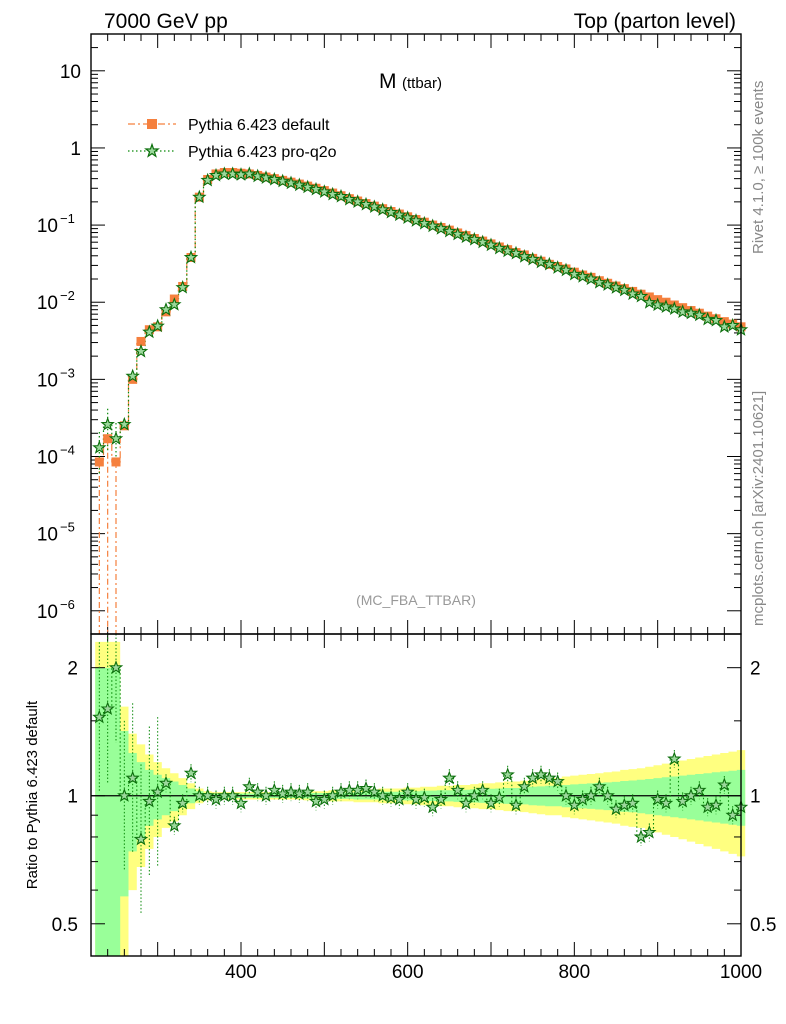  Describe the element at coordinates (758, 167) in the screenshot. I see `rivet-version-label: Rivet 4.1.0, ≥ 100k events` at that location.